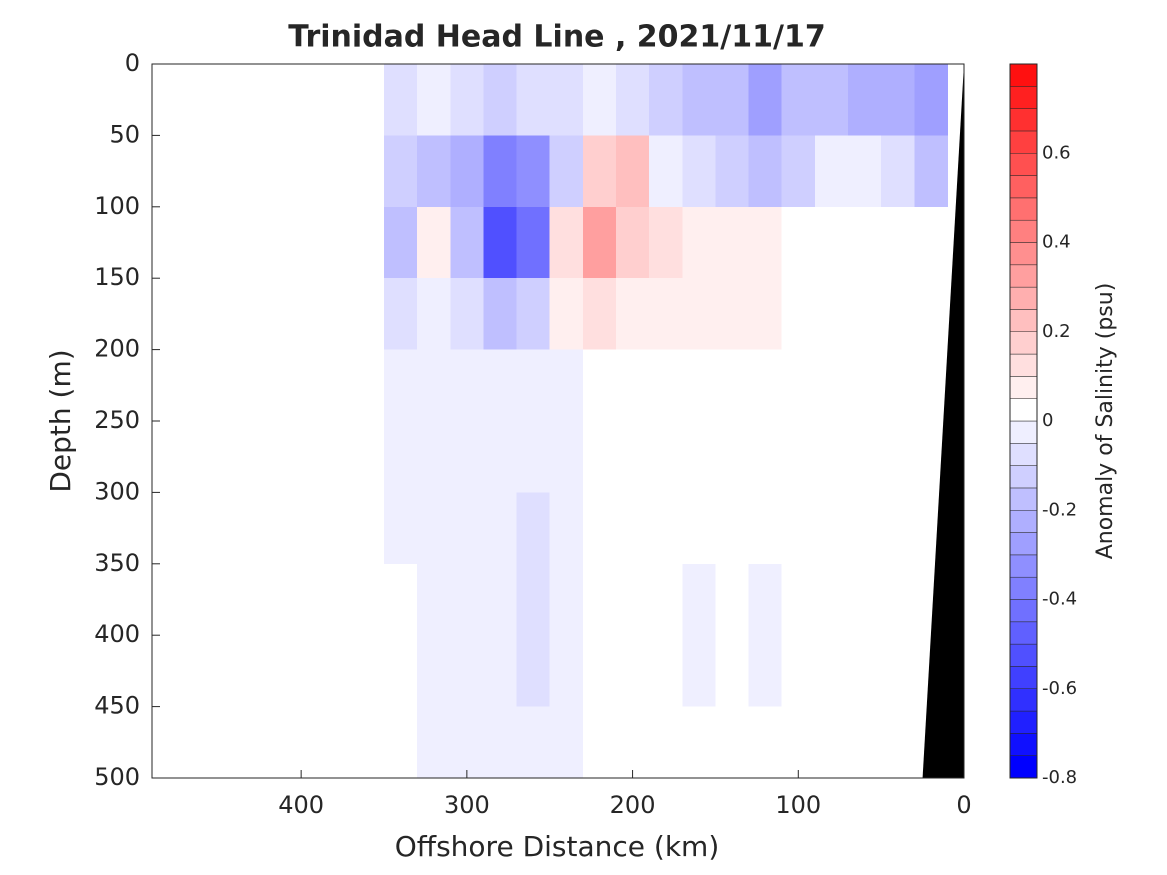 The width and height of the screenshot is (1167, 875). Describe the element at coordinates (1105, 421) in the screenshot. I see `colorbar-label: Anomaly of Salinity (psu)` at that location.